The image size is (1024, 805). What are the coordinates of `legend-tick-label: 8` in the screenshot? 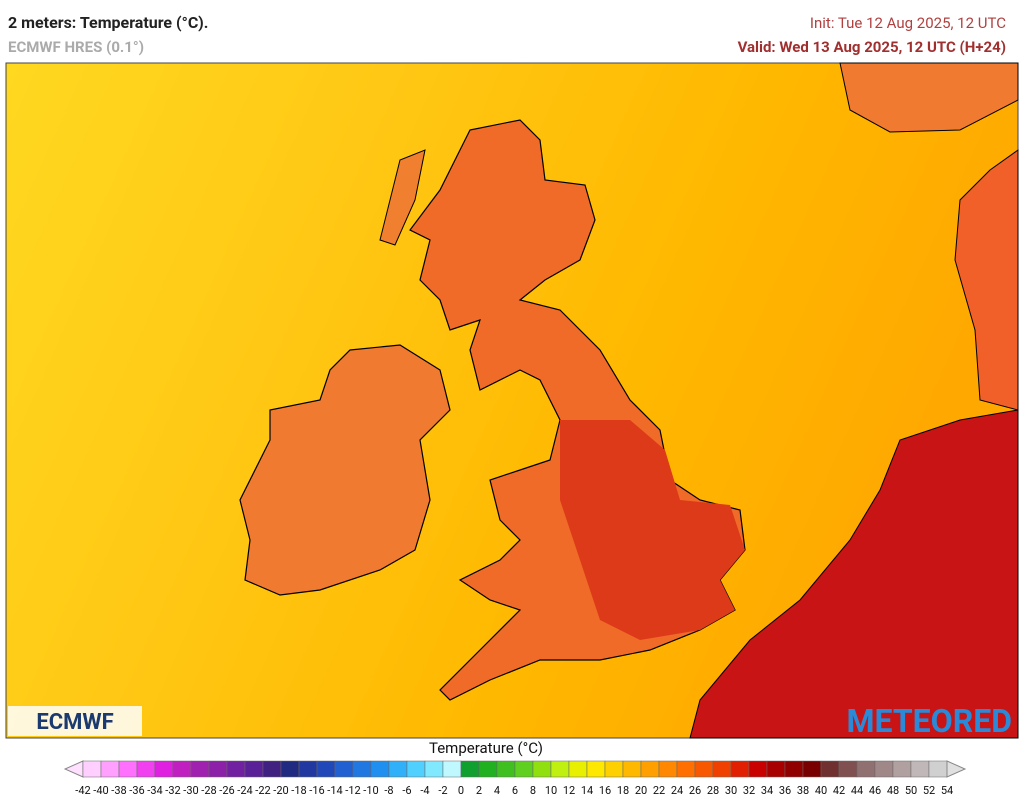 It's located at (533, 790).